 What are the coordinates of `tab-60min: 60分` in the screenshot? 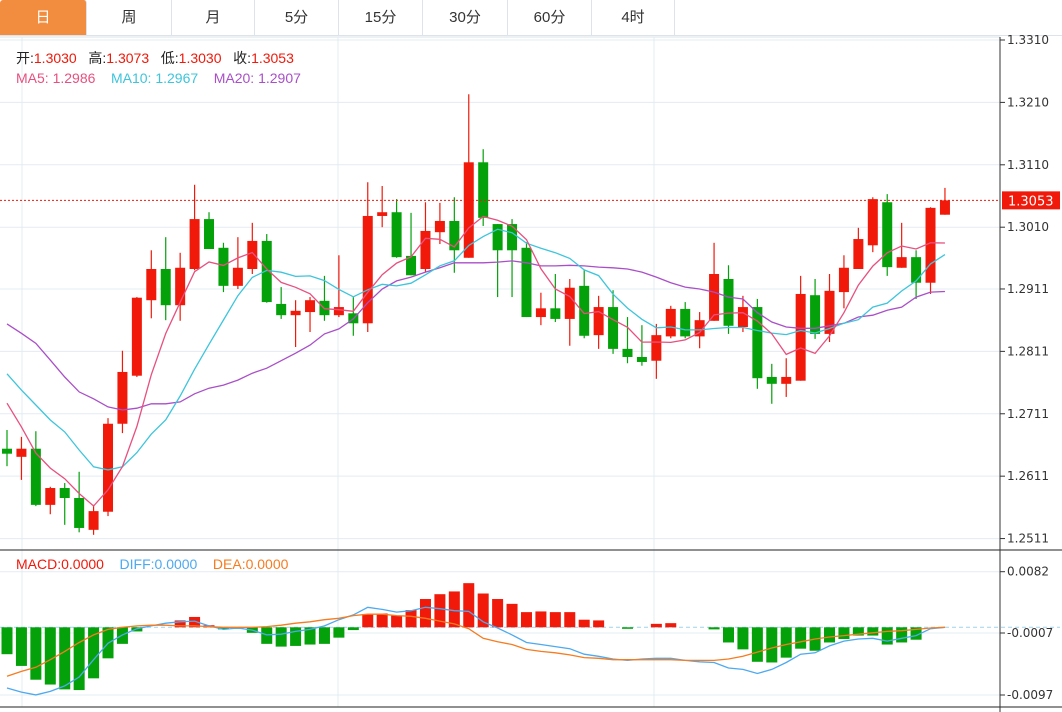 It's located at (550, 17).